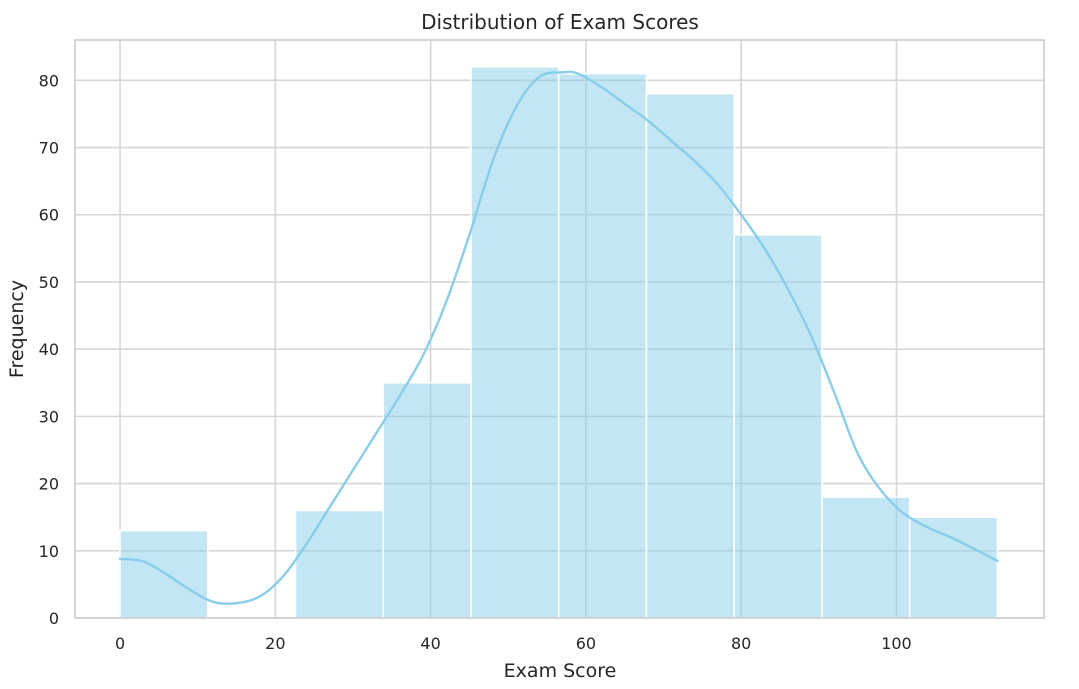 This screenshot has width=1079, height=689. What do you see at coordinates (513, 643) in the screenshot?
I see `x-axis-ticks: 0 20 40 60 80 100` at bounding box center [513, 643].